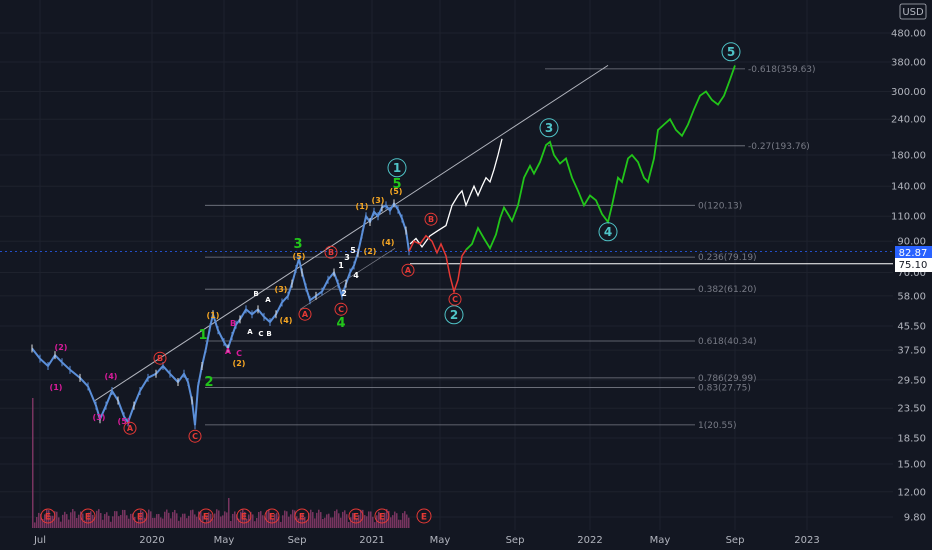 The width and height of the screenshot is (932, 550). Describe the element at coordinates (299, 256) in the screenshot. I see `wave-label: (5)` at that location.